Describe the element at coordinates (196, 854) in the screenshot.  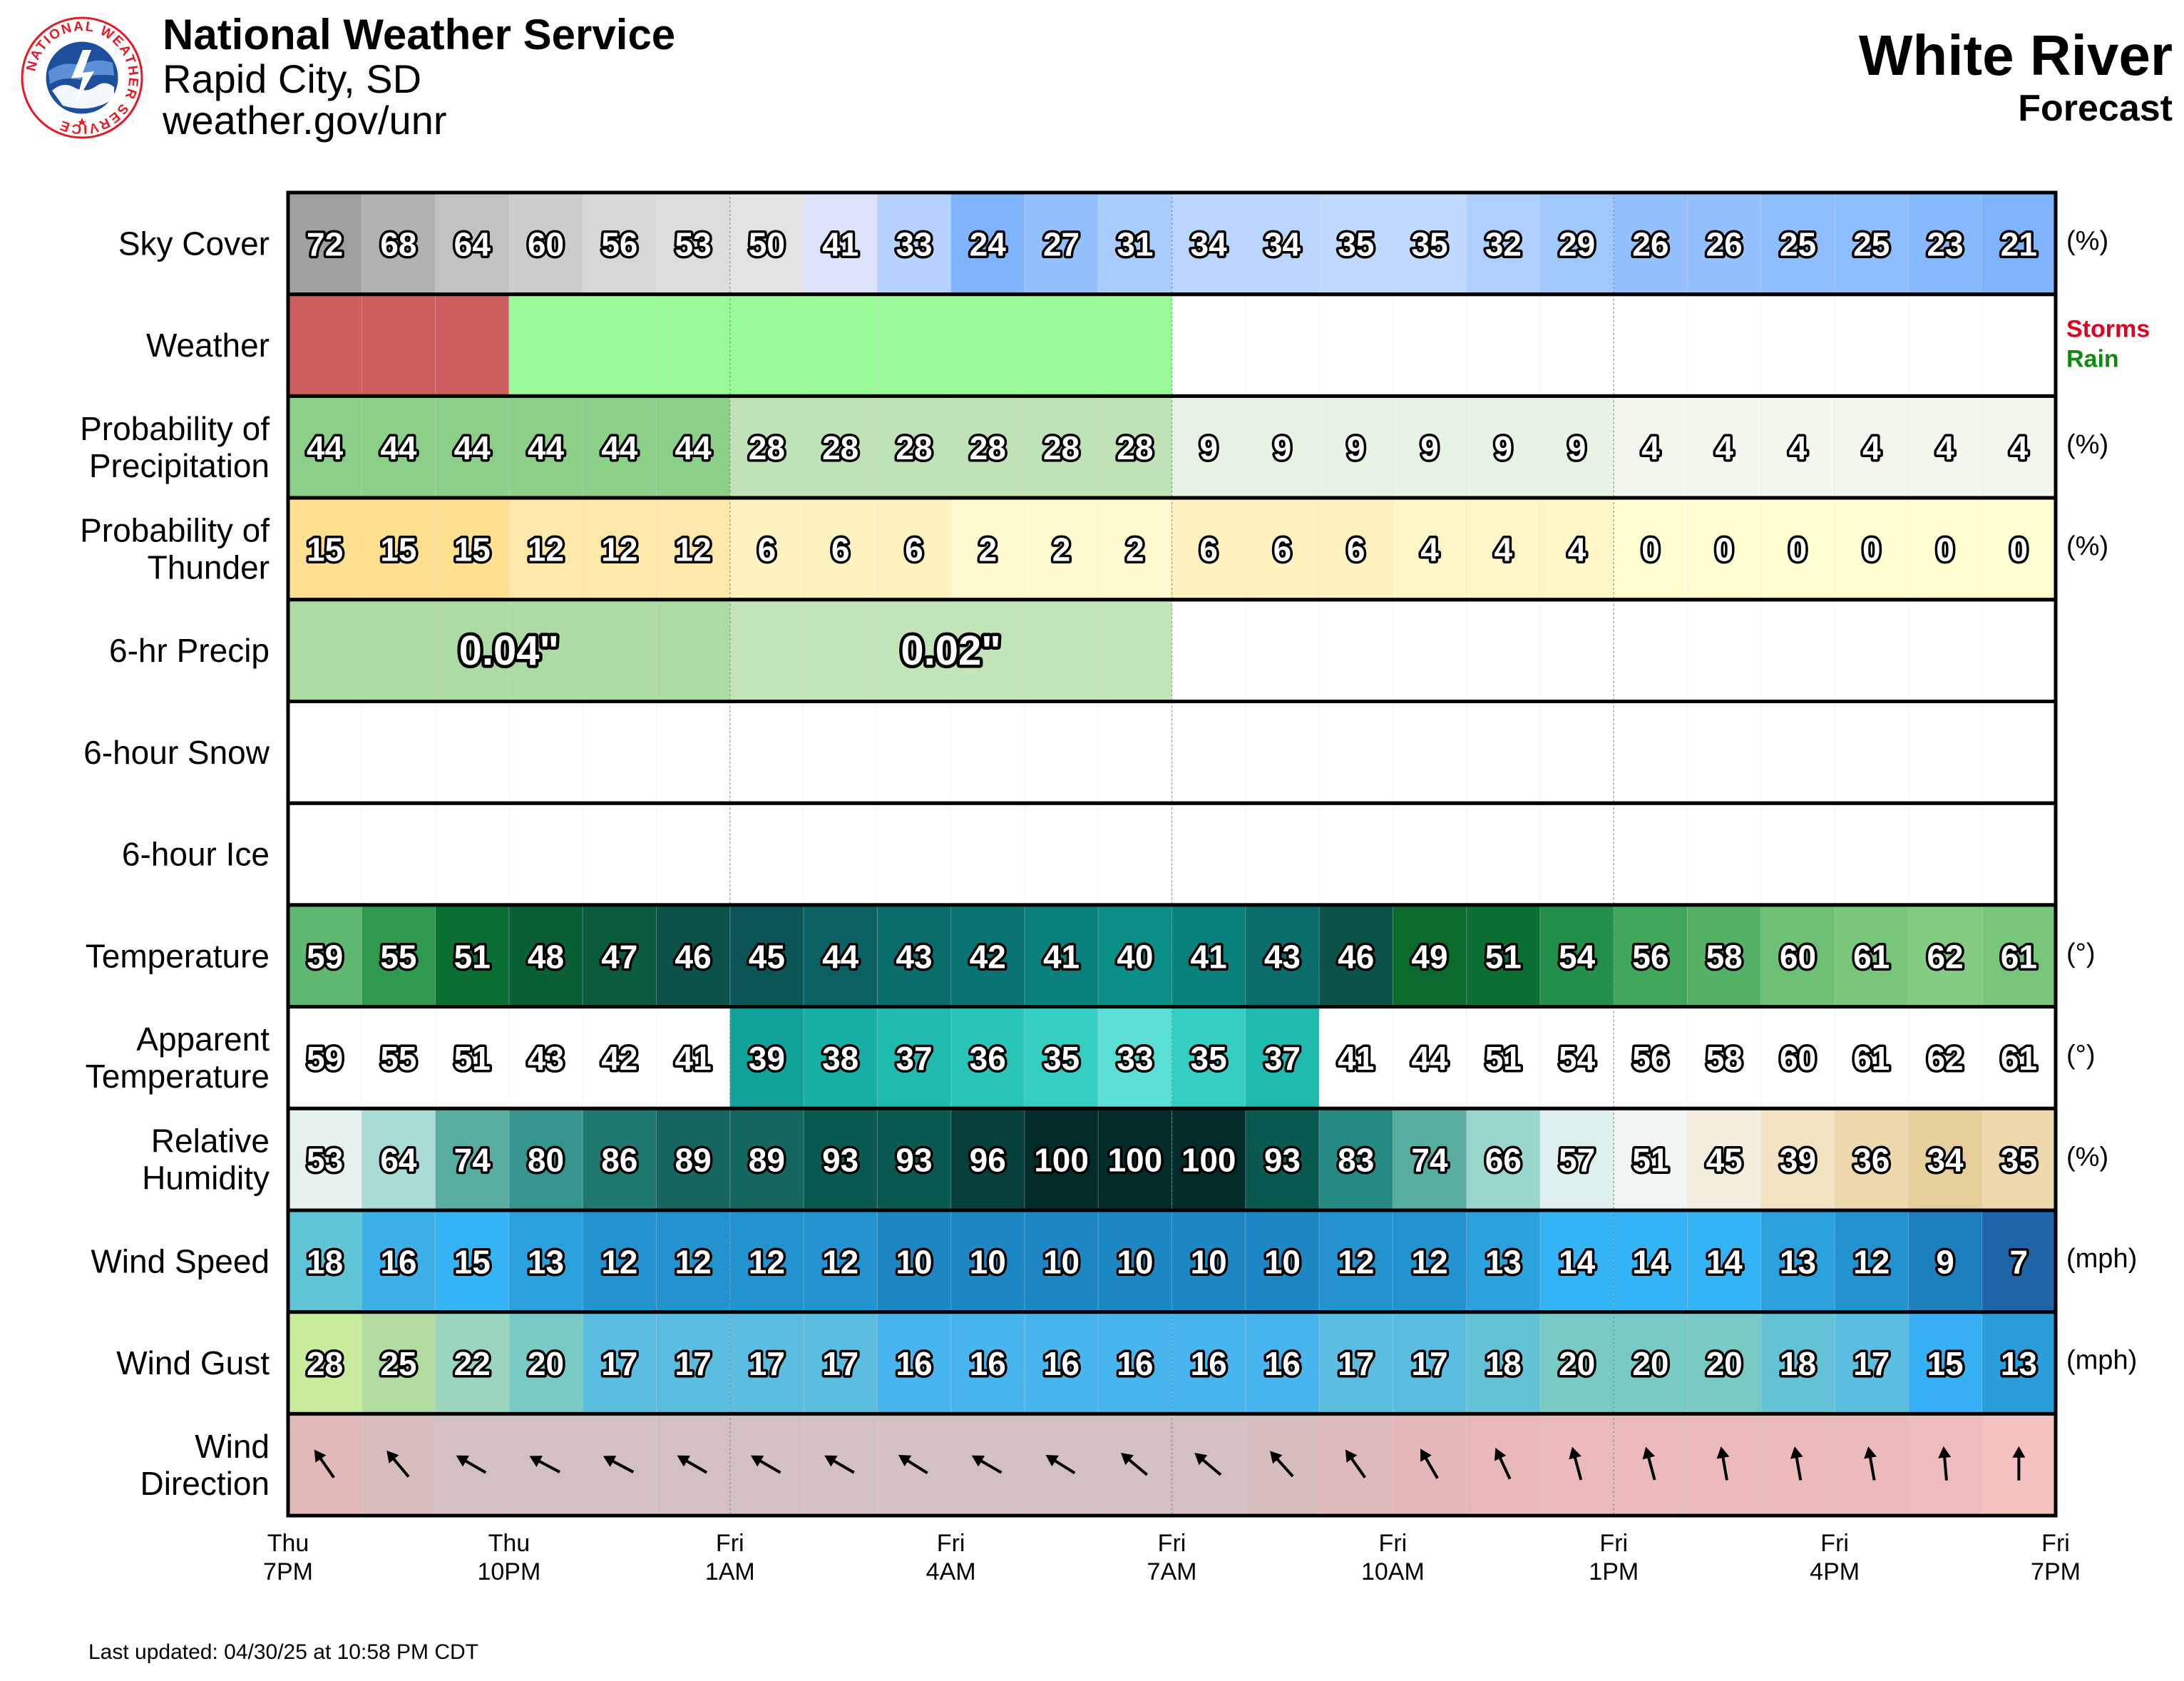
I see `ice-label-line: 6-hour Ice` at that location.